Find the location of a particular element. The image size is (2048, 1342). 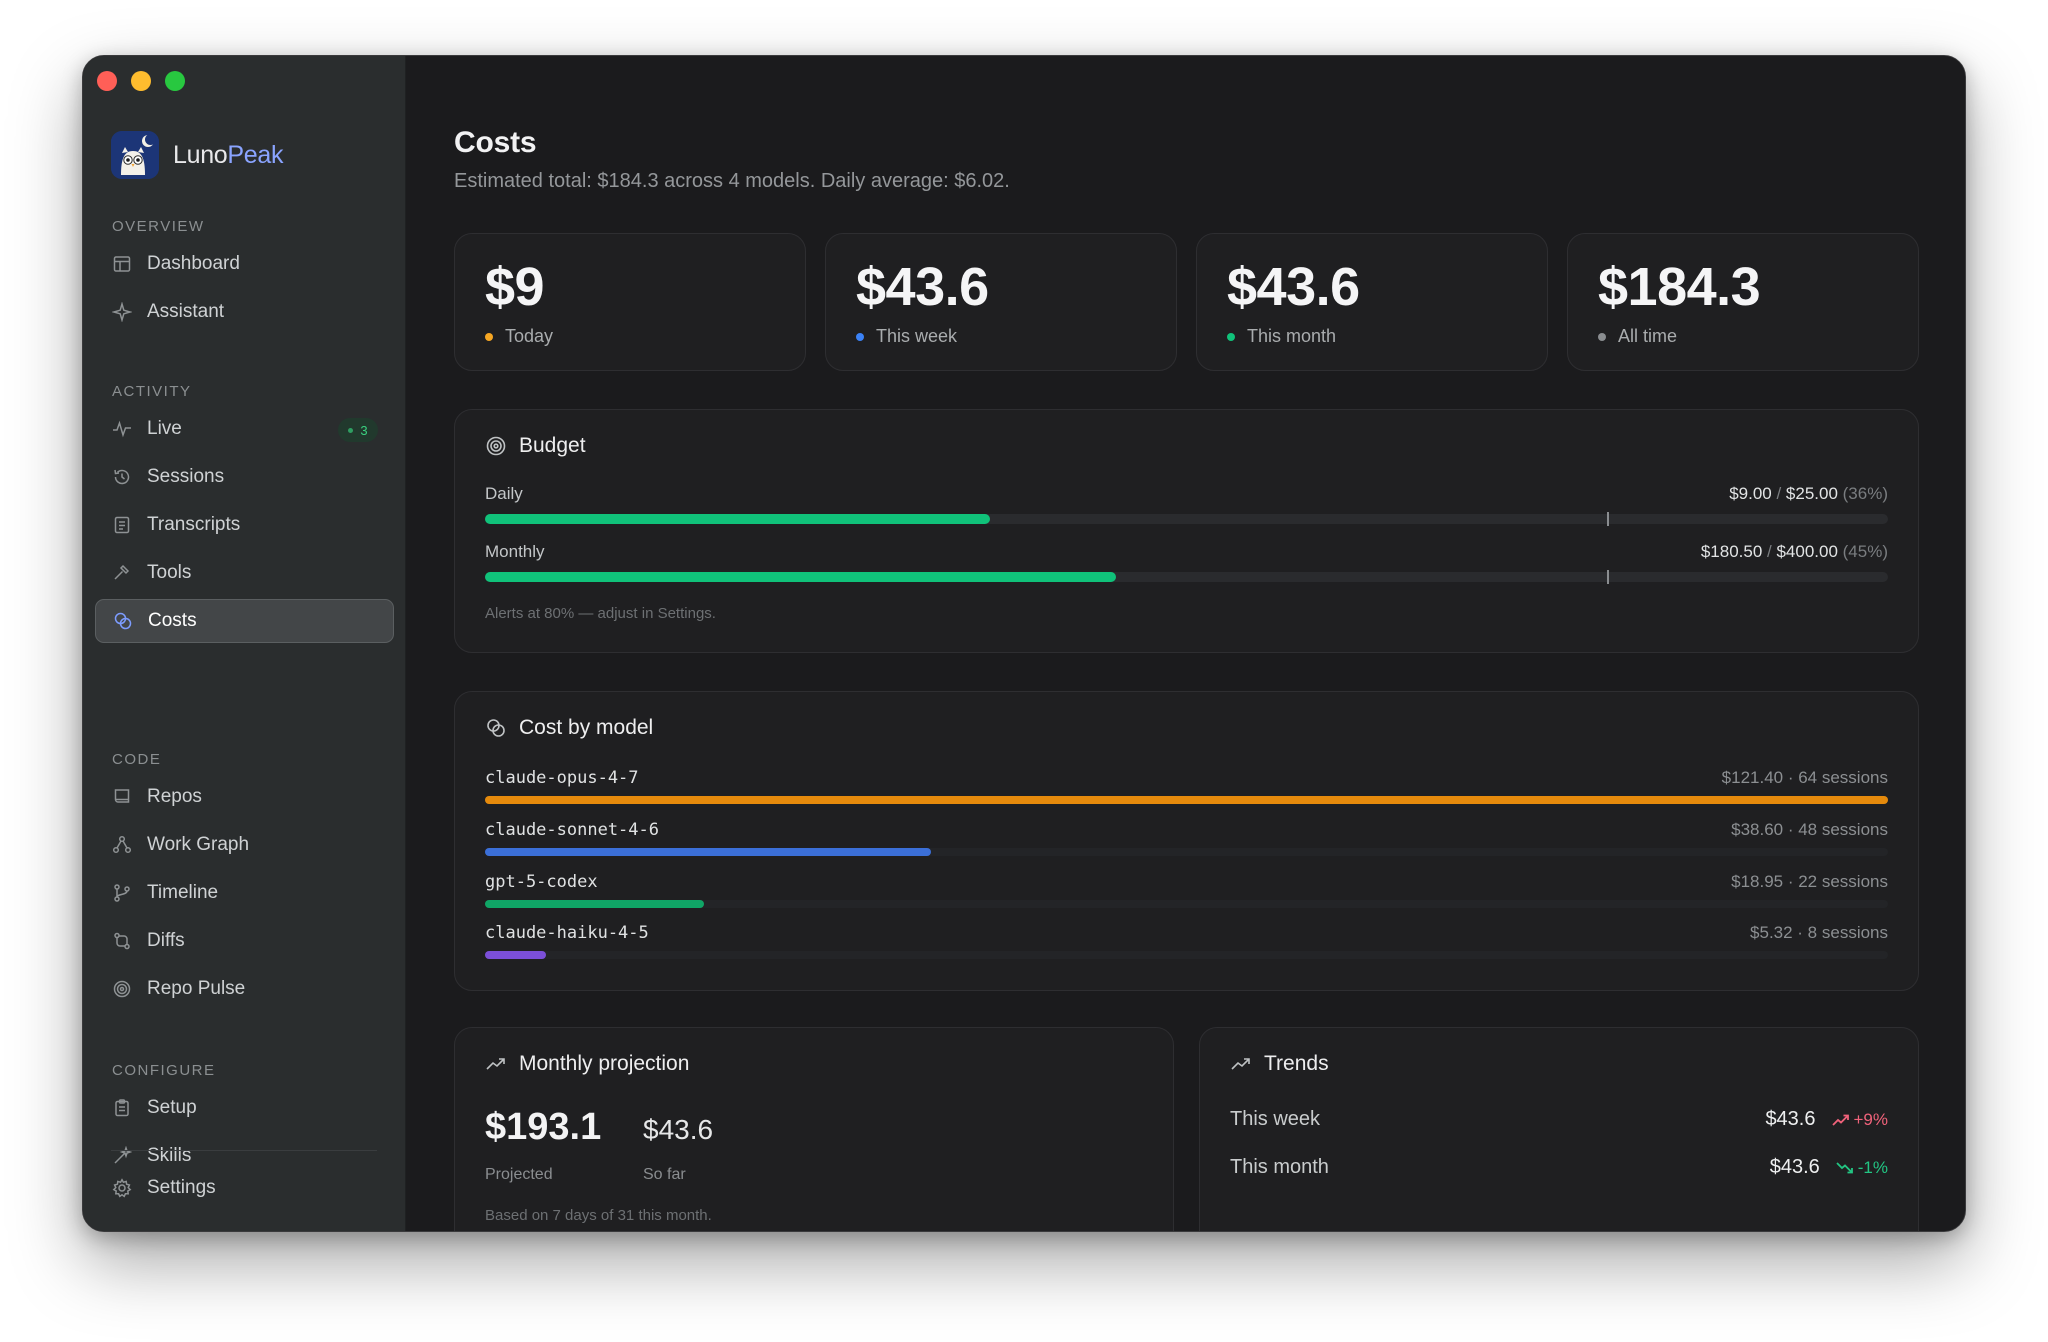

card-title: Budget is located at coordinates (552, 445).